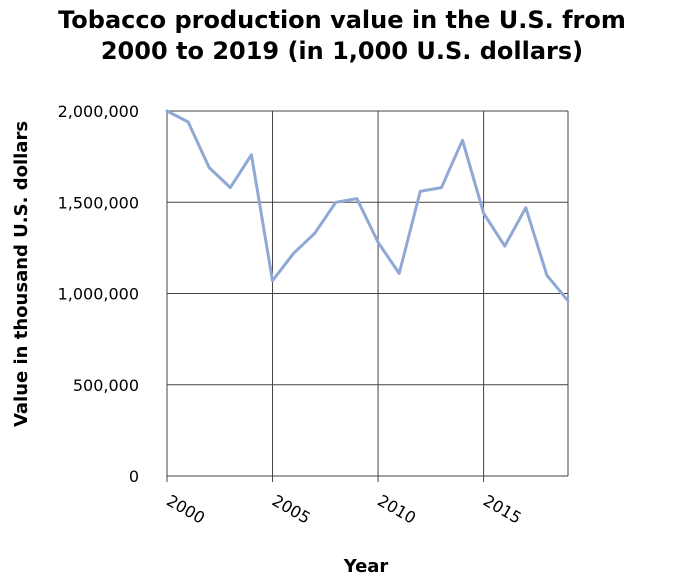 The image size is (684, 586). I want to click on axes, so click(367, 478).